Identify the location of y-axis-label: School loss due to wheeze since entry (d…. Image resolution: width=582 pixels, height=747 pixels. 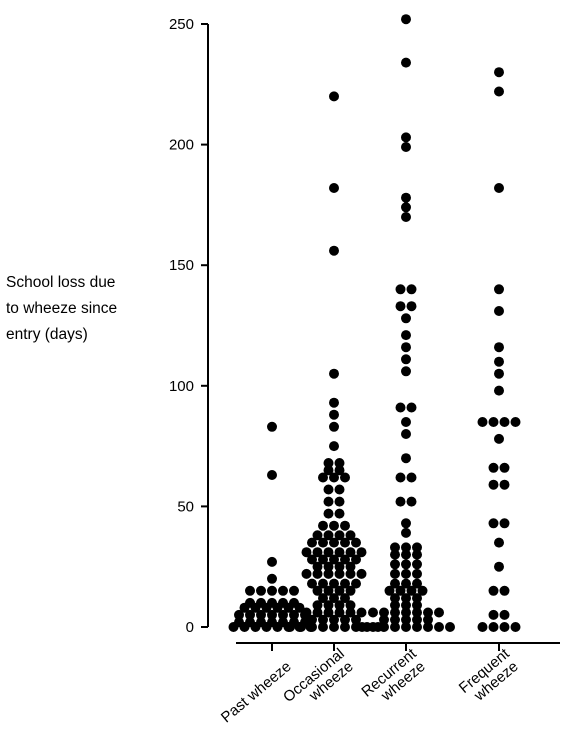
(91, 309).